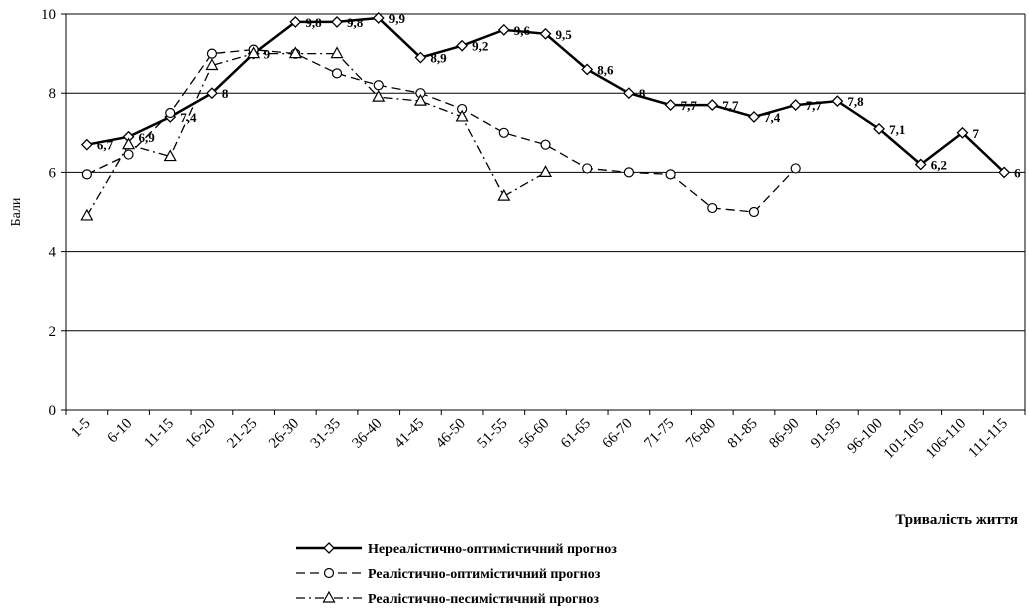 This screenshot has height=610, width=1029. I want to click on x-tick-label: 16-20, so click(201, 434).